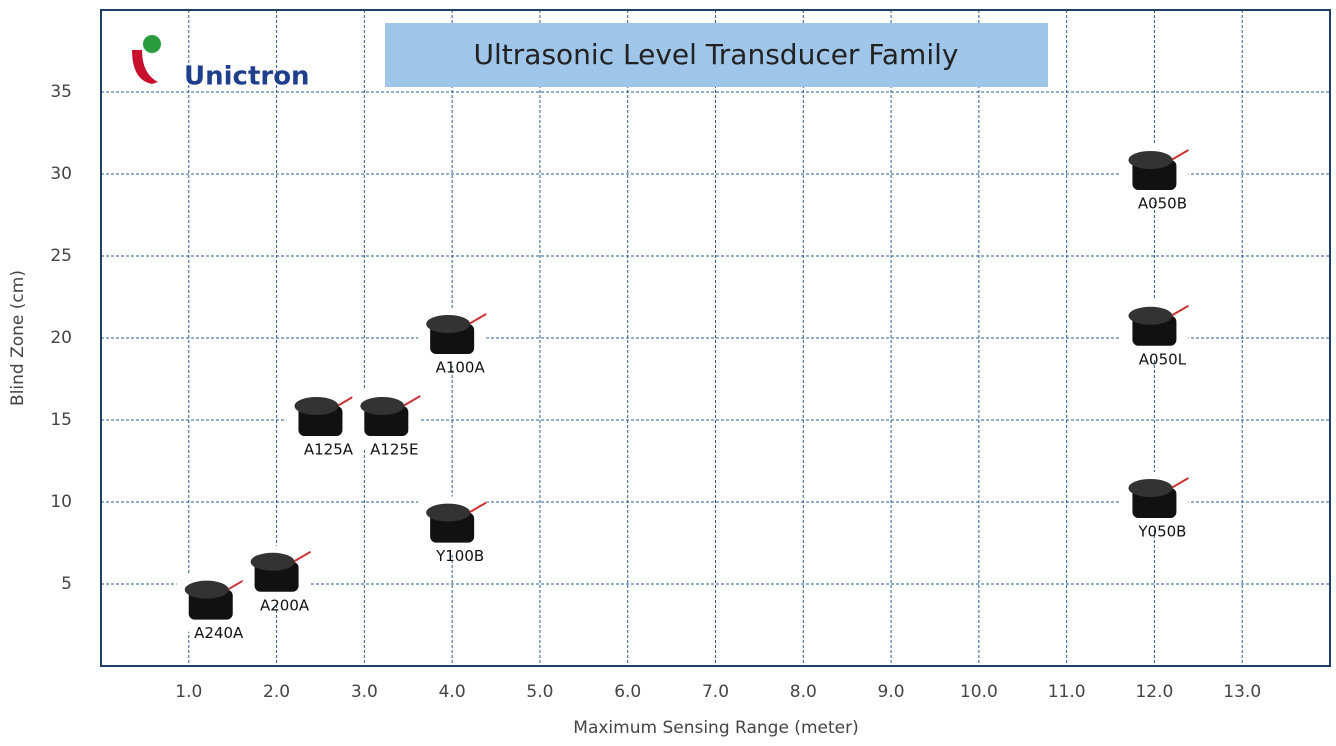 The image size is (1336, 746). Describe the element at coordinates (1163, 359) in the screenshot. I see `point-label: A050L` at that location.